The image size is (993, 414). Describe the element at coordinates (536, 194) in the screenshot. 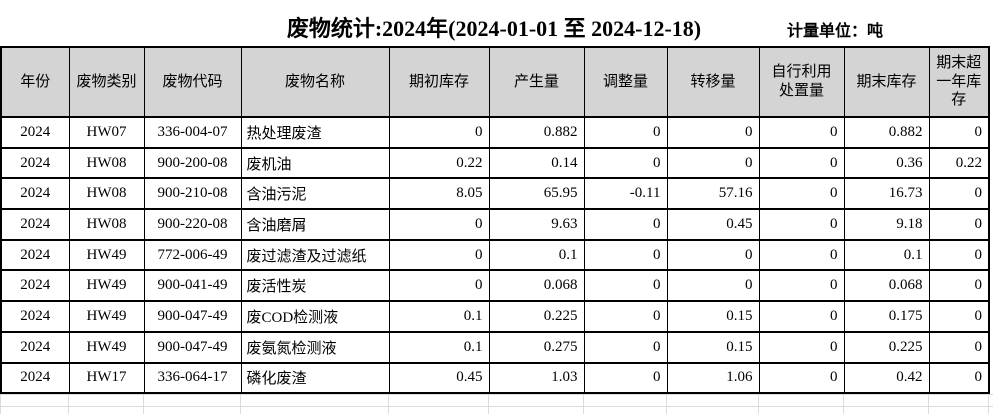

I see `table-cell: 65.95` at that location.